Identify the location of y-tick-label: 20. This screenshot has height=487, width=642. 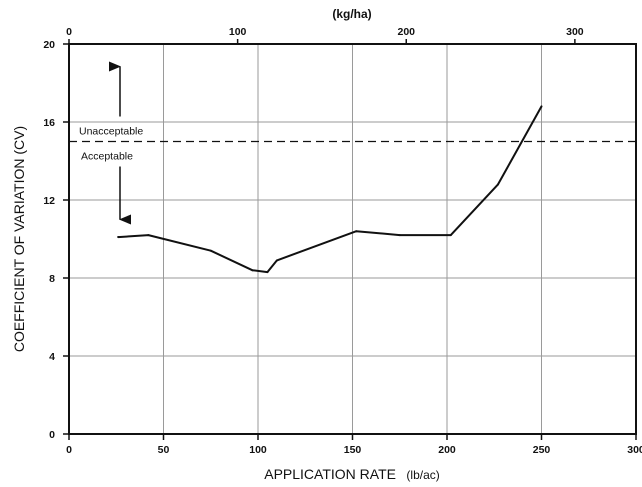
(49, 45).